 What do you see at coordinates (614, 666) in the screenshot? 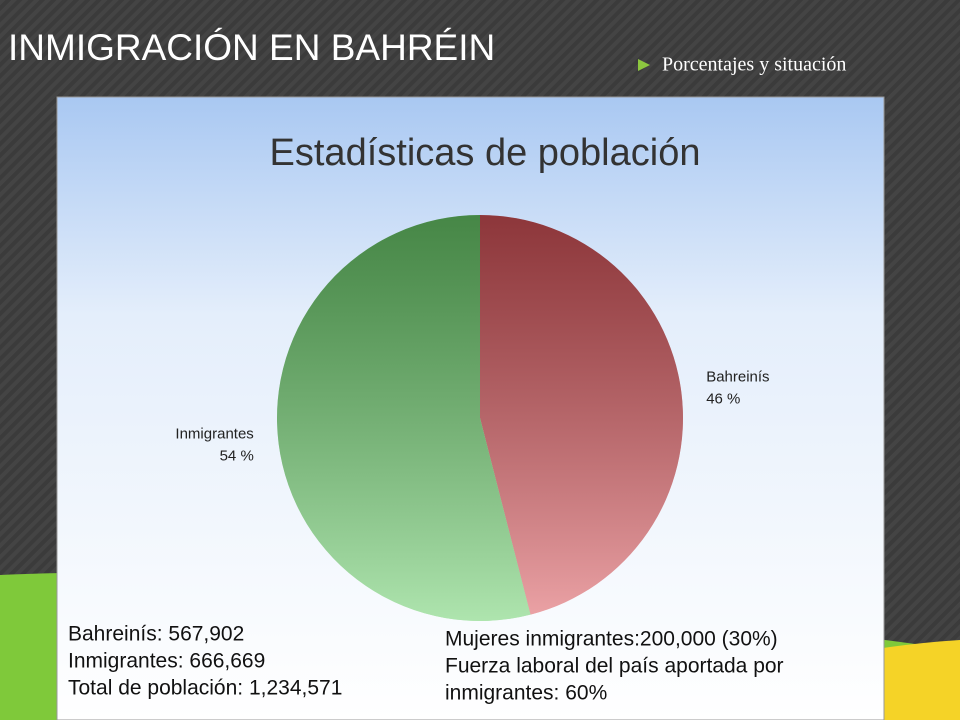
I see `annotation: Fuerza laboral del país aportada por` at bounding box center [614, 666].